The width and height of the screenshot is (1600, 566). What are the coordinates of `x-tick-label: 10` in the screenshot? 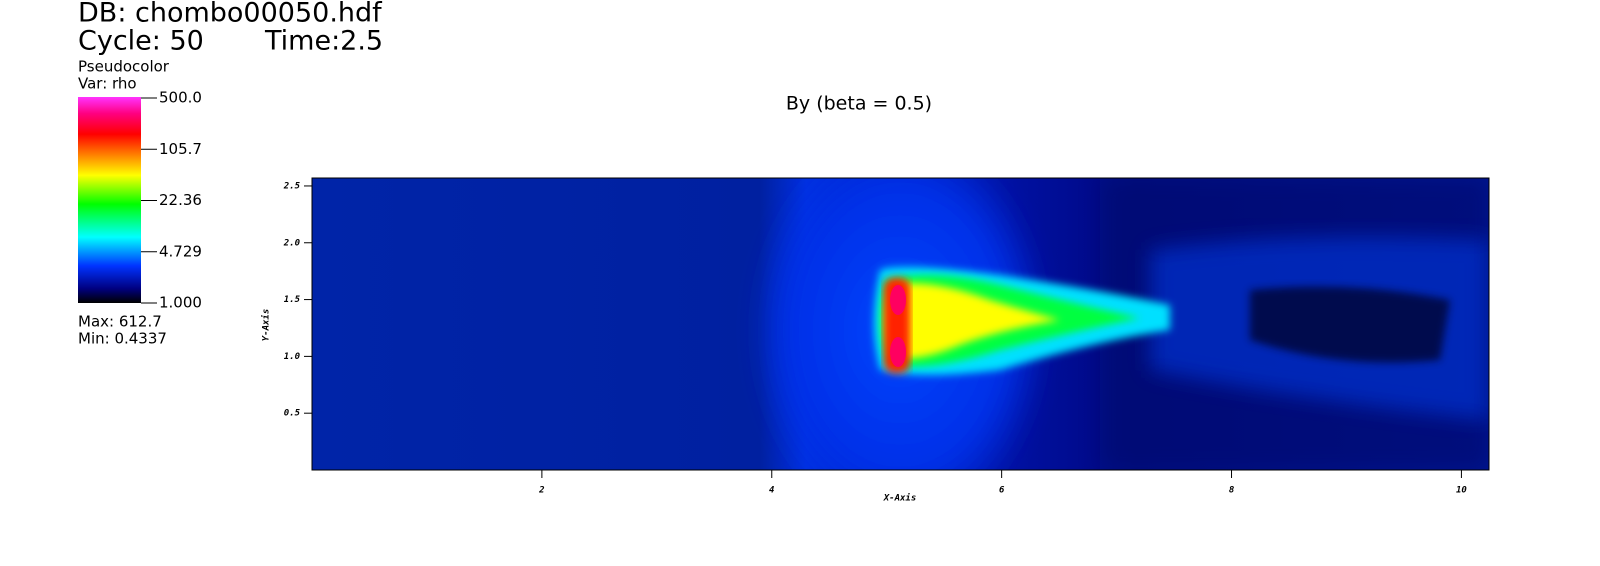 It's located at (1461, 491).